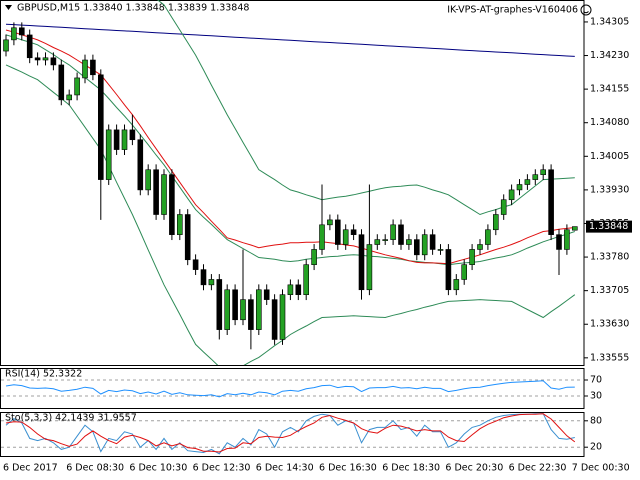 The height and width of the screenshot is (480, 640). Describe the element at coordinates (8, 7) in the screenshot. I see `menu-icon` at that location.